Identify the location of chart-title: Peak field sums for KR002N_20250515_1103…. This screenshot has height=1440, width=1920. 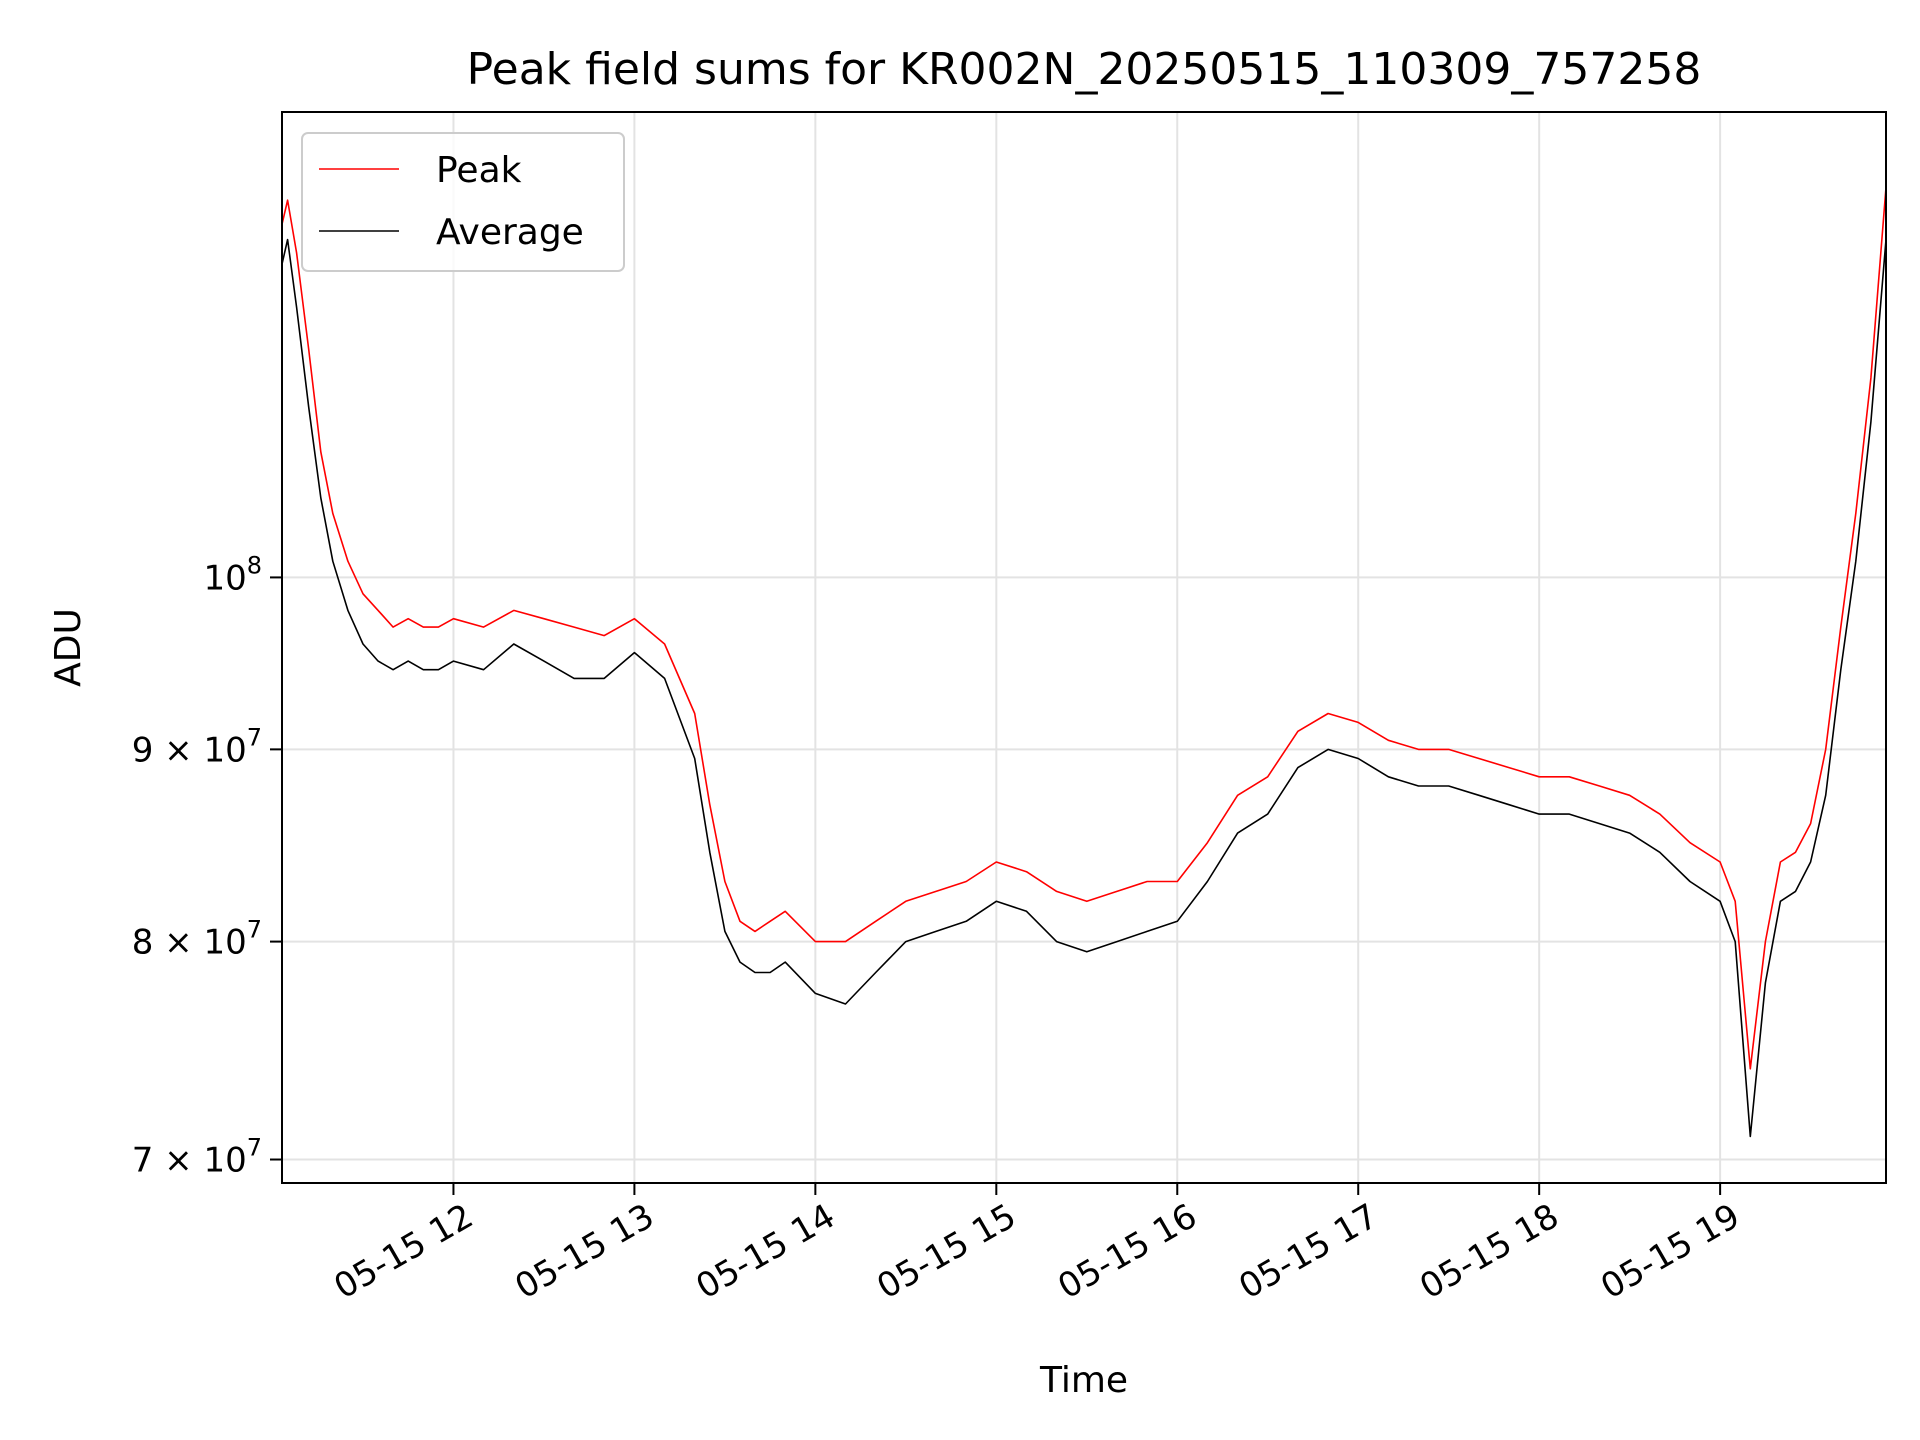
(1084, 69).